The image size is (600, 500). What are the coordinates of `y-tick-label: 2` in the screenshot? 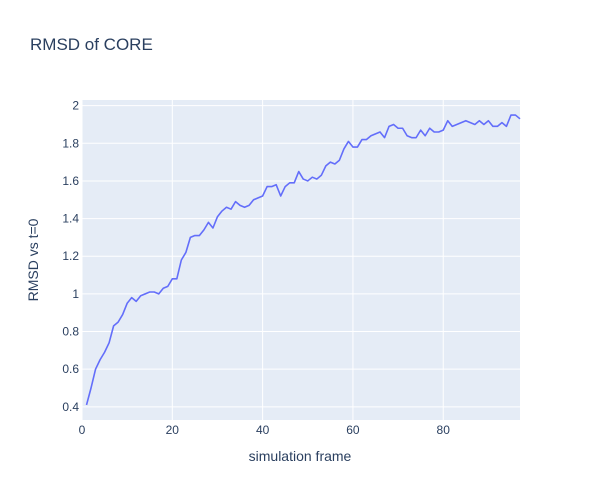 It's located at (75, 106).